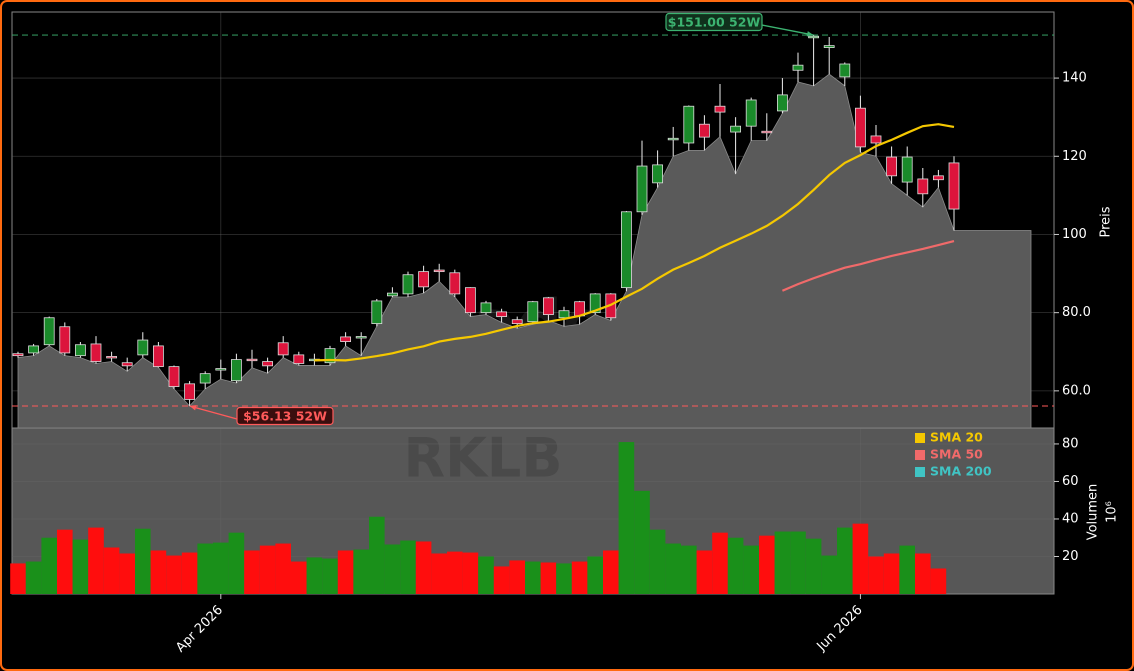 The width and height of the screenshot is (1134, 671). I want to click on annotation-arrow, so click(787, 30).